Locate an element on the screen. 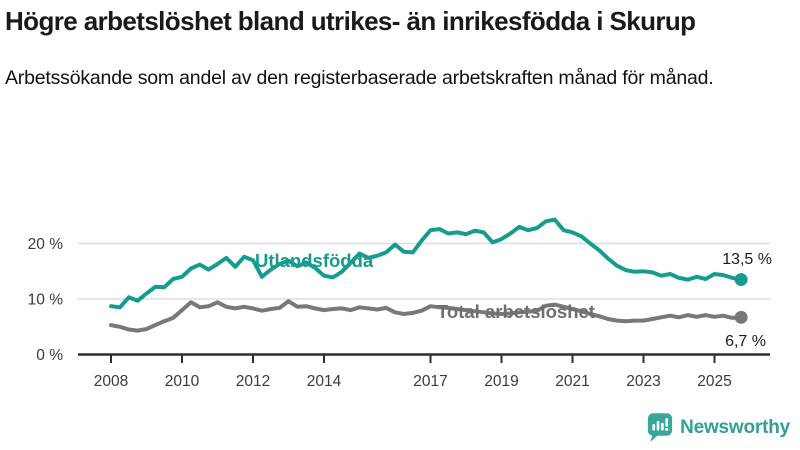  end-value-label-total: 6,7 % is located at coordinates (745, 341).